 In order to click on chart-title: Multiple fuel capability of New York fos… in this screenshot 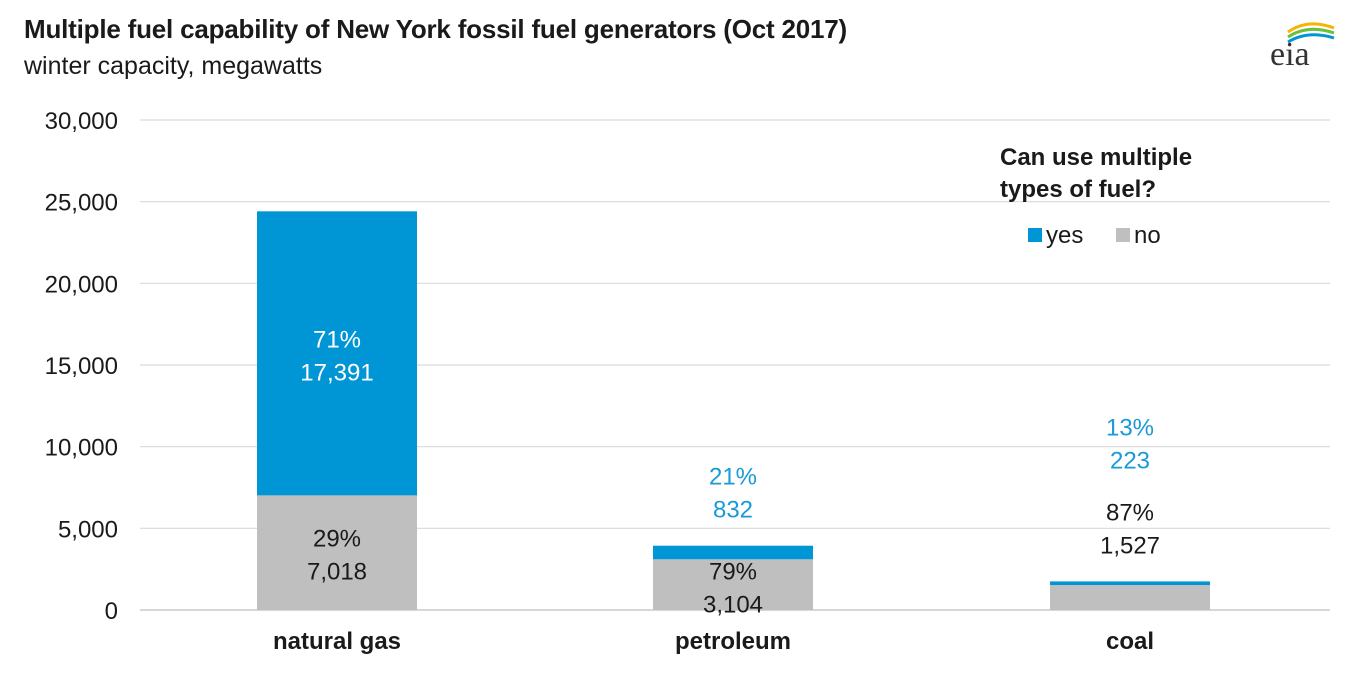, I will do `click(436, 29)`.